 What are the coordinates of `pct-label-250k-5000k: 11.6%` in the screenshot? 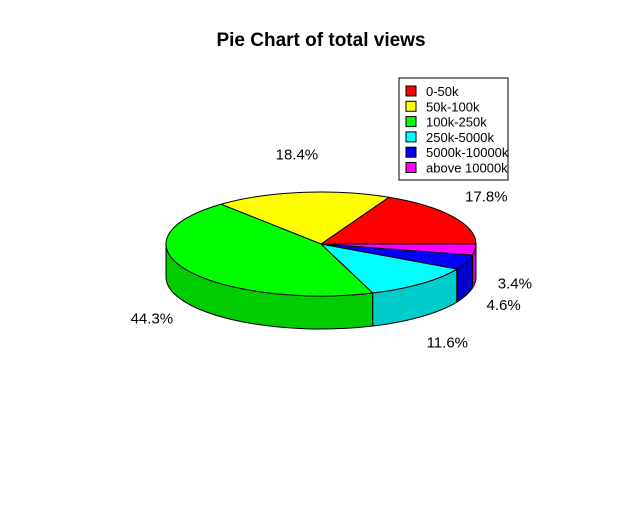 It's located at (447, 342).